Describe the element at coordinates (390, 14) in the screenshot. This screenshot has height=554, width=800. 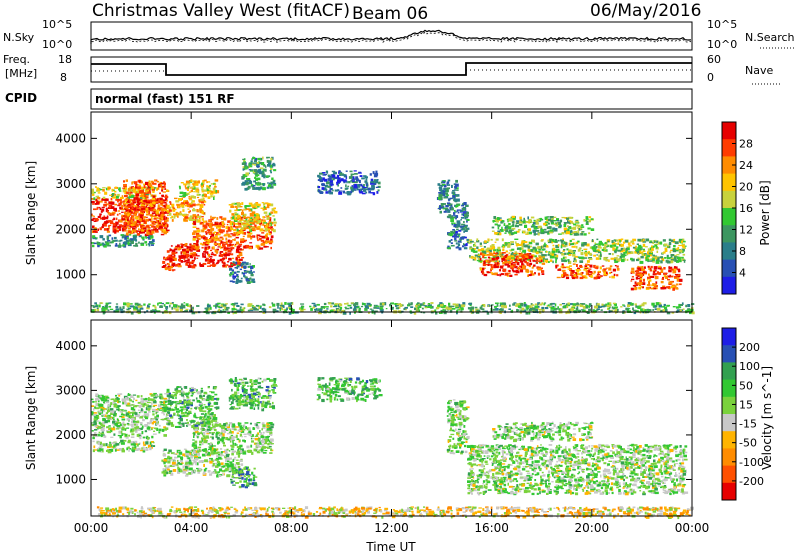
I see `beam-label: Beam 06` at that location.